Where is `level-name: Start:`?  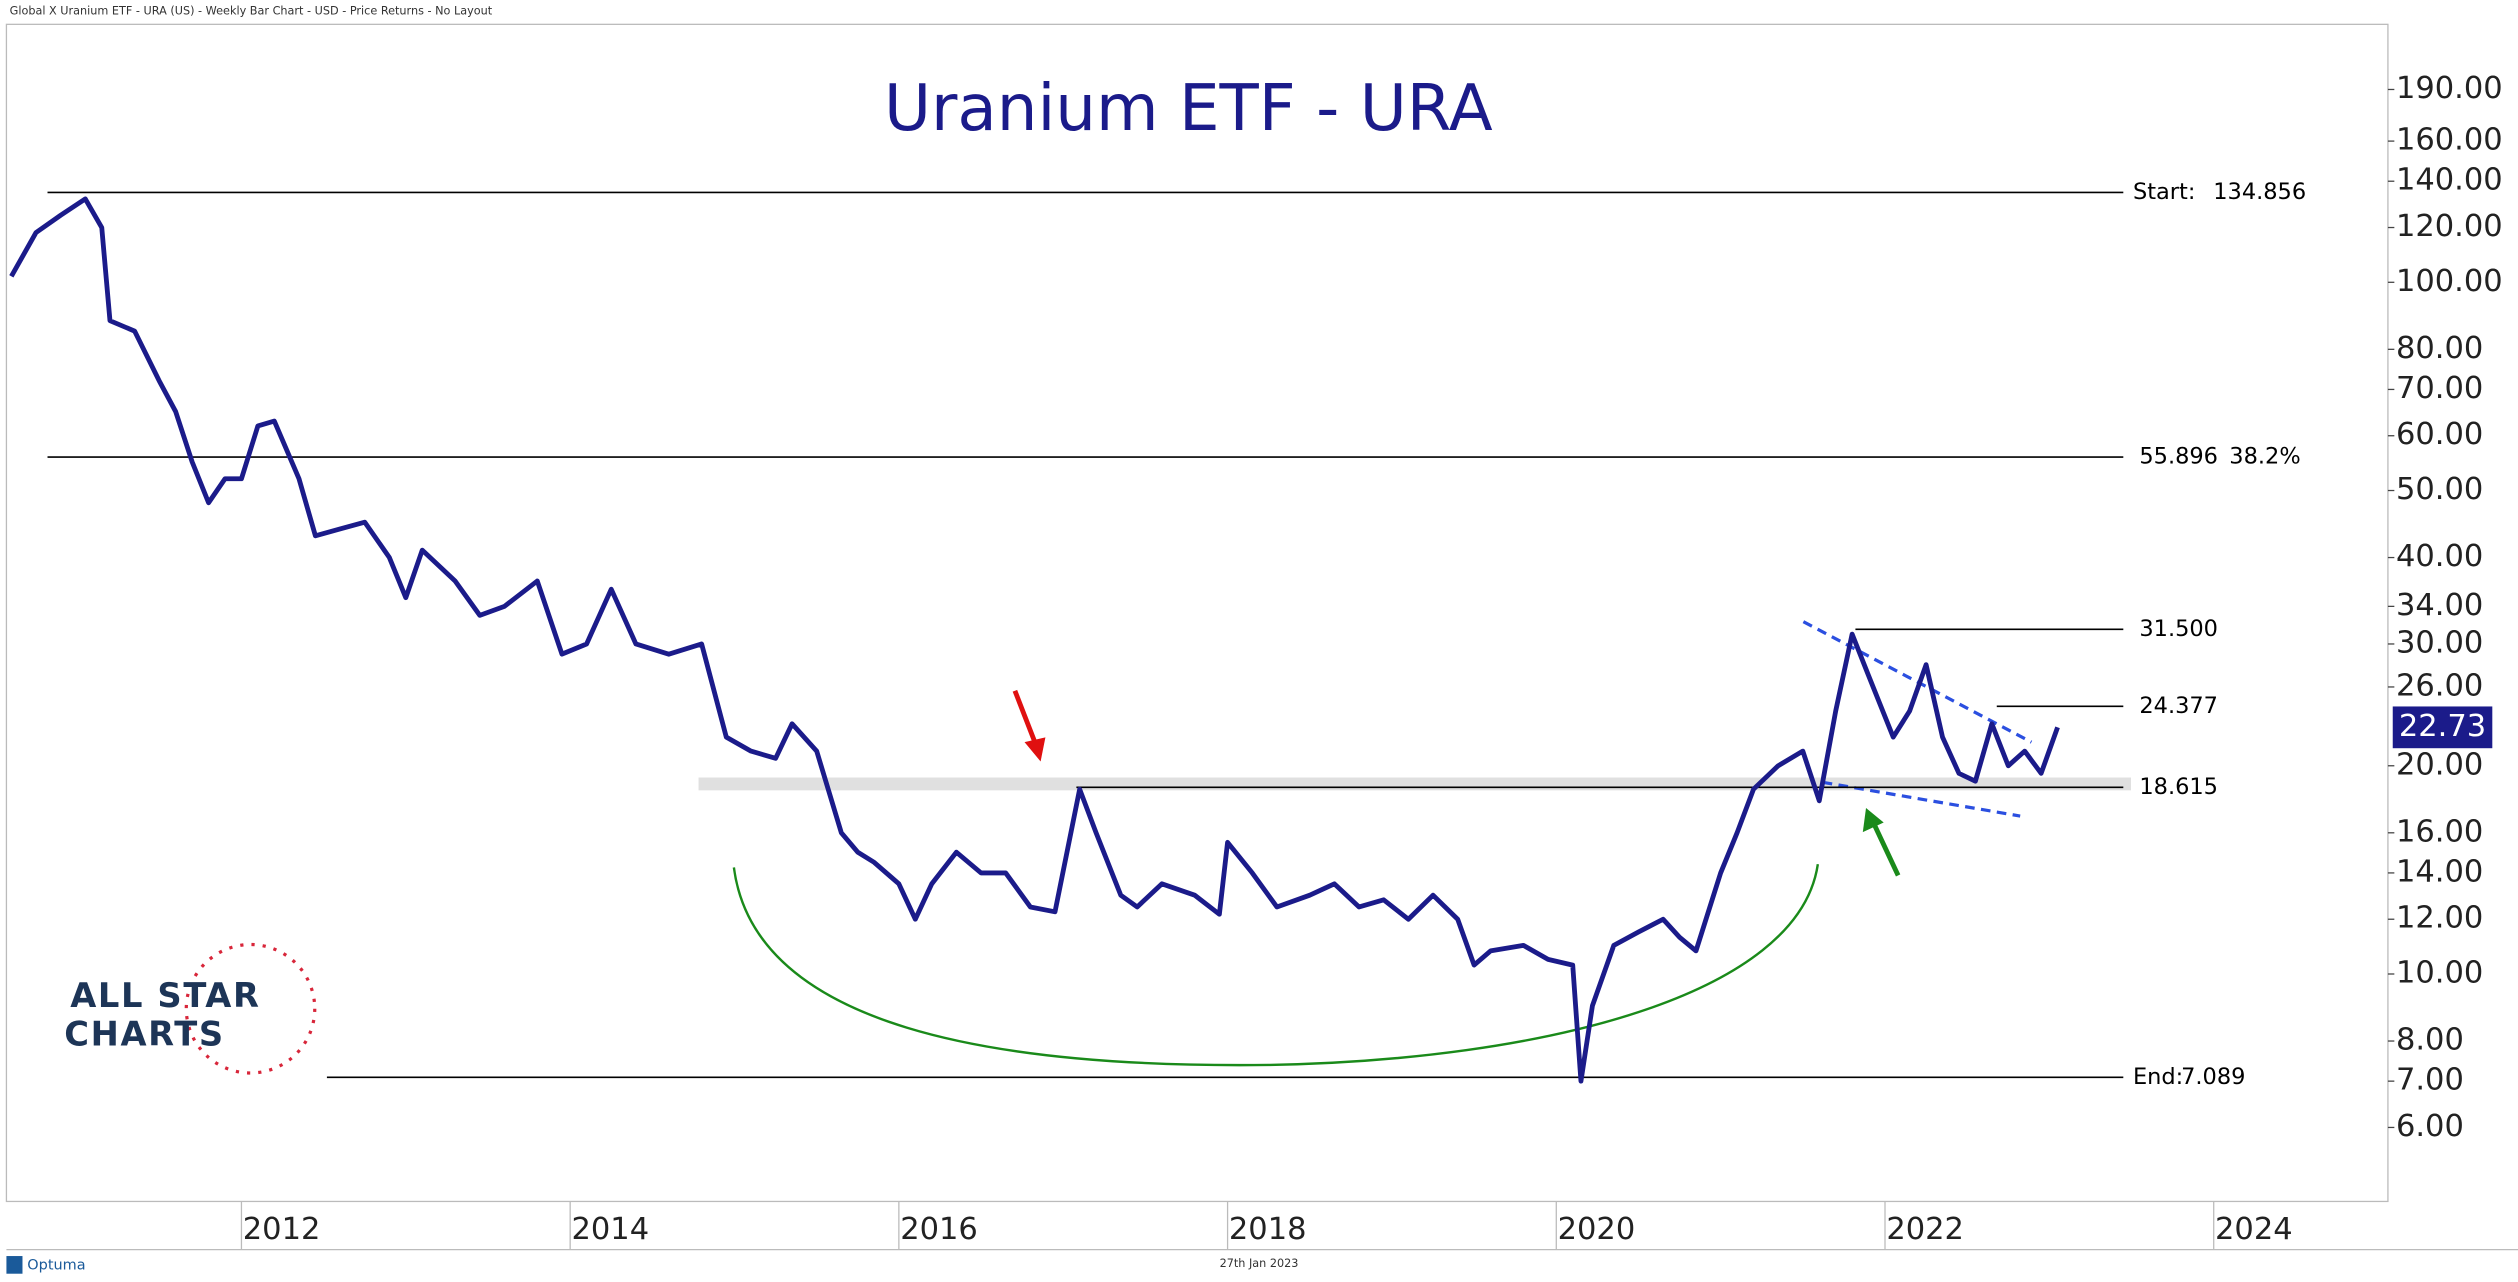
level-name: Start: is located at coordinates (2164, 192).